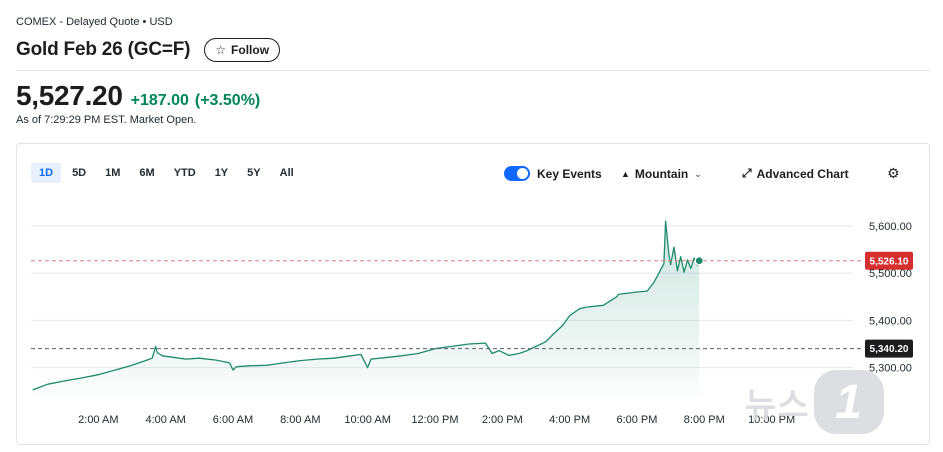  What do you see at coordinates (69, 95) in the screenshot?
I see `last-price: 5,527.20` at bounding box center [69, 95].